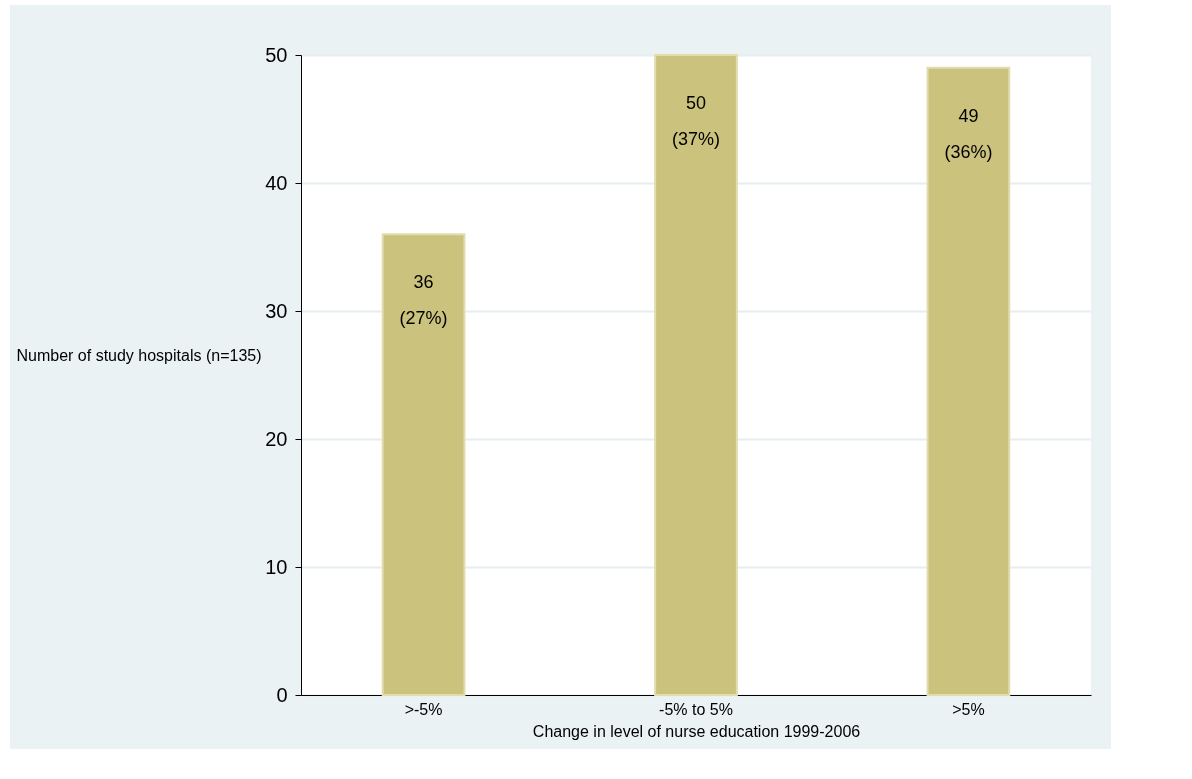 This screenshot has width=1192, height=779. What do you see at coordinates (696, 709) in the screenshot?
I see `x-tick-label: -5% to 5%` at bounding box center [696, 709].